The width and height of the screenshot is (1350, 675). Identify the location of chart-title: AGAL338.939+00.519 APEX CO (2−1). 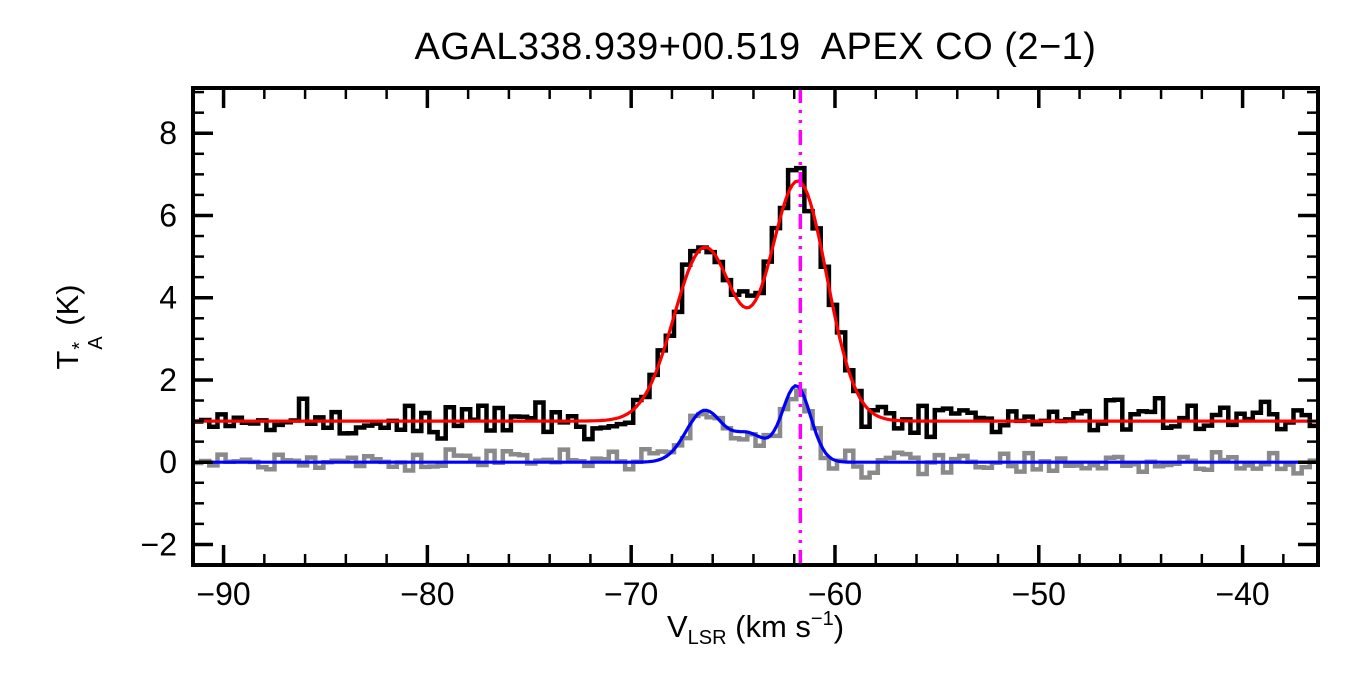
(755, 47).